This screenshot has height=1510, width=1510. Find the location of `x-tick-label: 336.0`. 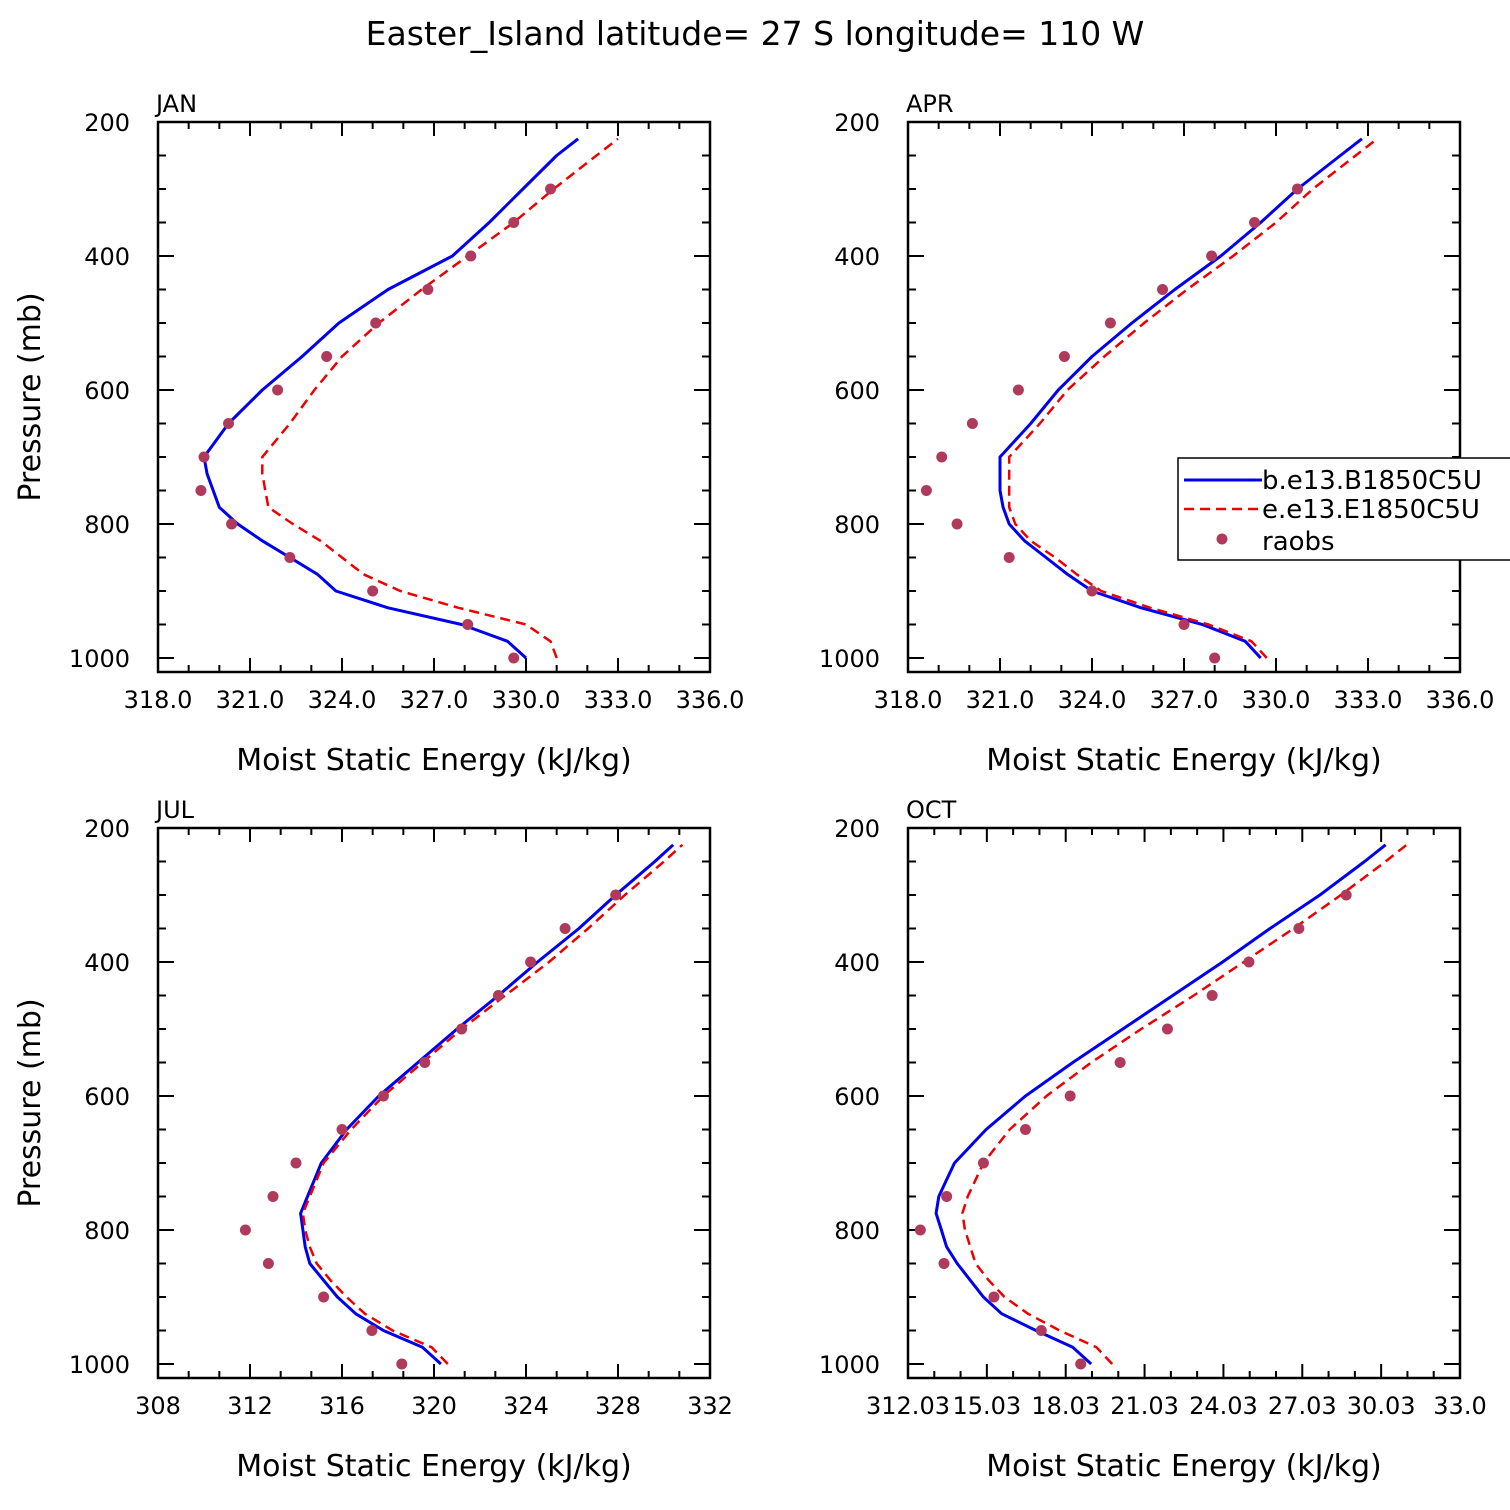

x-tick-label: 336.0 is located at coordinates (710, 700).